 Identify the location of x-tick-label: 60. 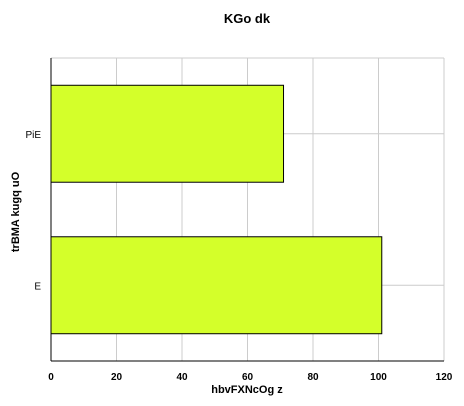
(248, 377).